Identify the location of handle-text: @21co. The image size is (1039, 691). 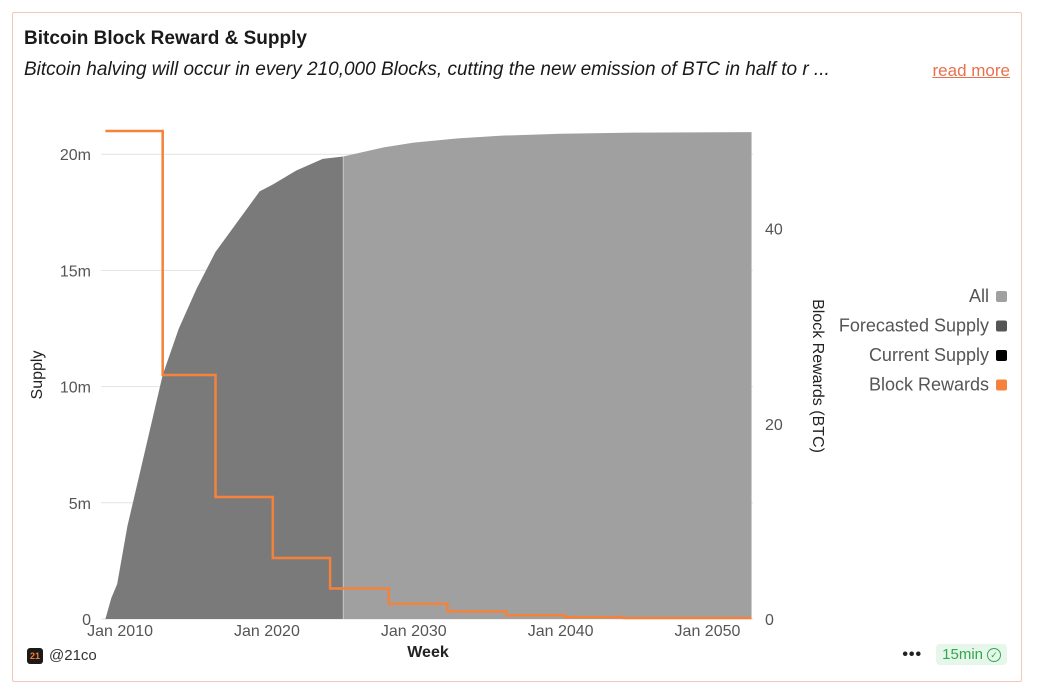
(73, 655).